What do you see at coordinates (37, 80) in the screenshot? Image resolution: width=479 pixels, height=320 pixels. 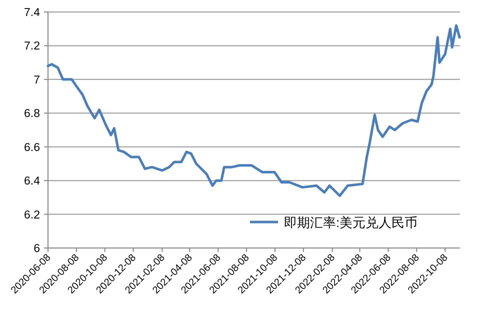 I see `y-tick-label: 7` at bounding box center [37, 80].